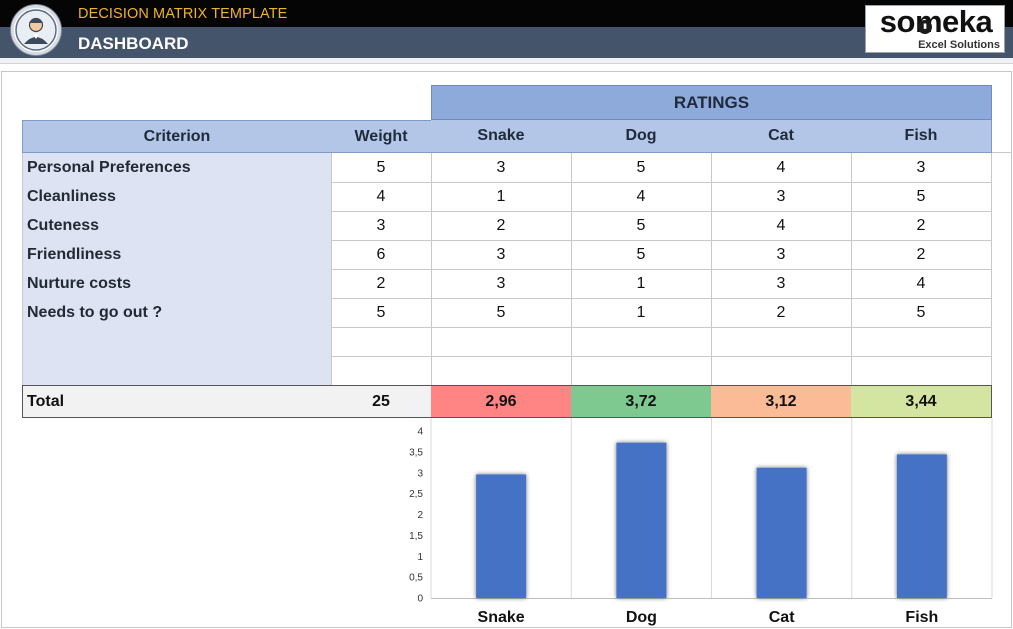  Describe the element at coordinates (177, 197) in the screenshot. I see `criterion-cell: Cleanliness` at that location.